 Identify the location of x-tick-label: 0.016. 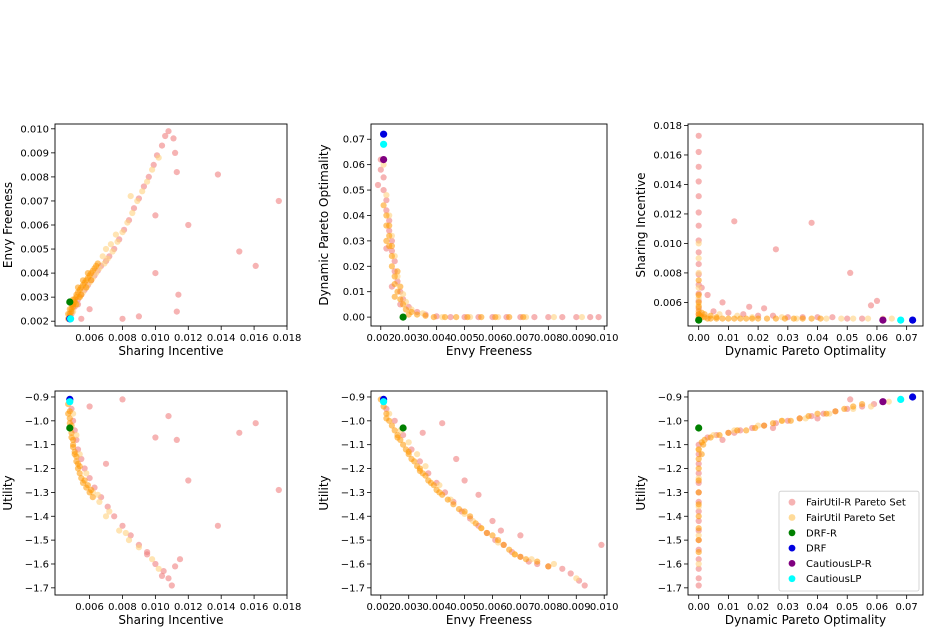
(254, 607).